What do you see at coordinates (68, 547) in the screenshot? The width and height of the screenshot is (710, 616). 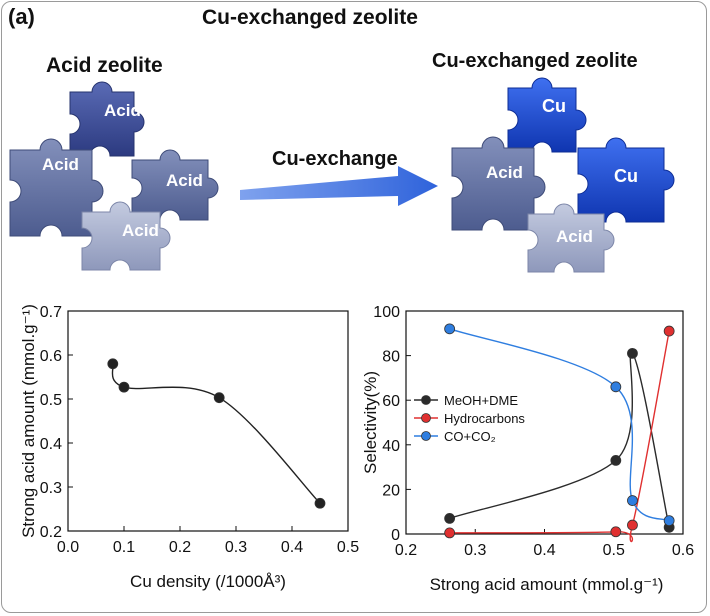 I see `chart0-x-tick-label: 0.0` at bounding box center [68, 547].